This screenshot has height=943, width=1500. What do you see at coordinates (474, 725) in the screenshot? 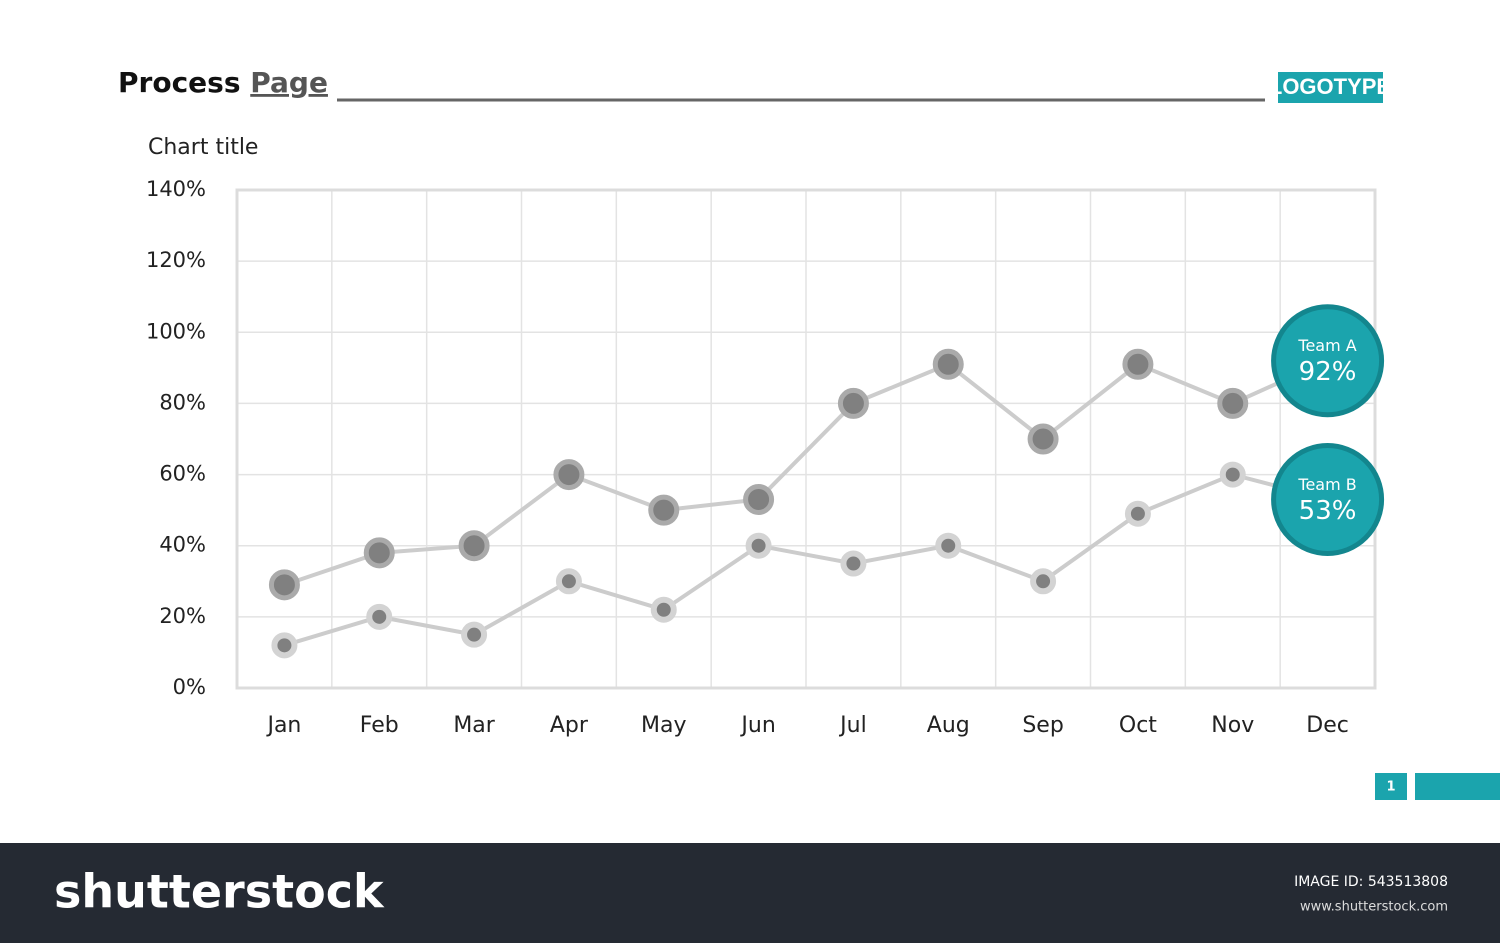
I see `x-tick-label: Mar` at bounding box center [474, 725].